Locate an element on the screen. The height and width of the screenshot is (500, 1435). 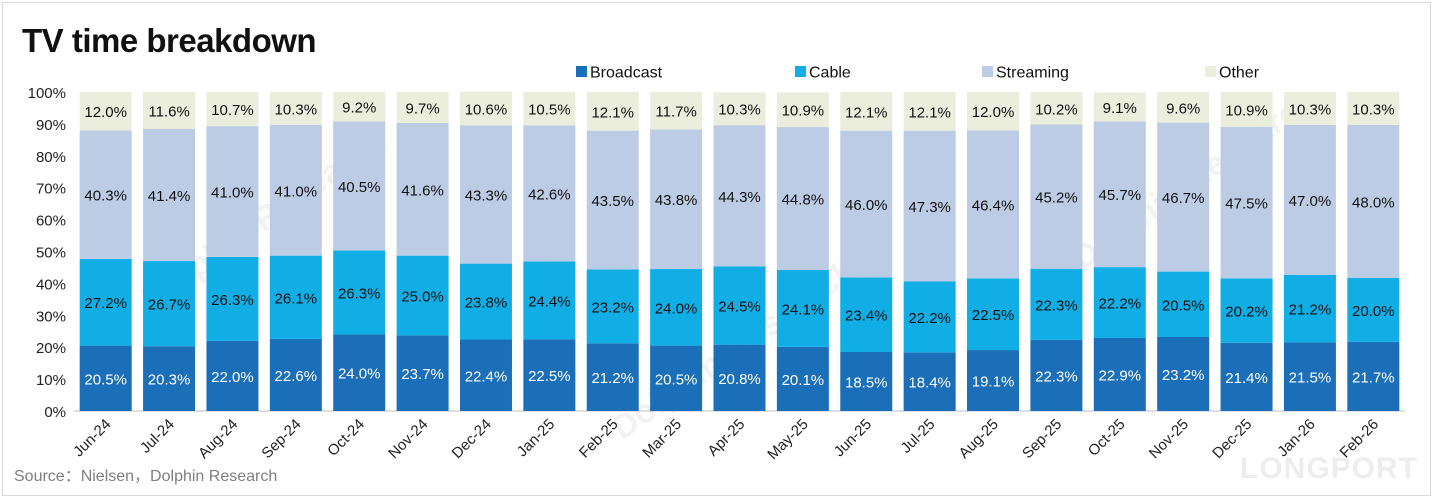
data-label-streaming: 45.7% is located at coordinates (1120, 195).